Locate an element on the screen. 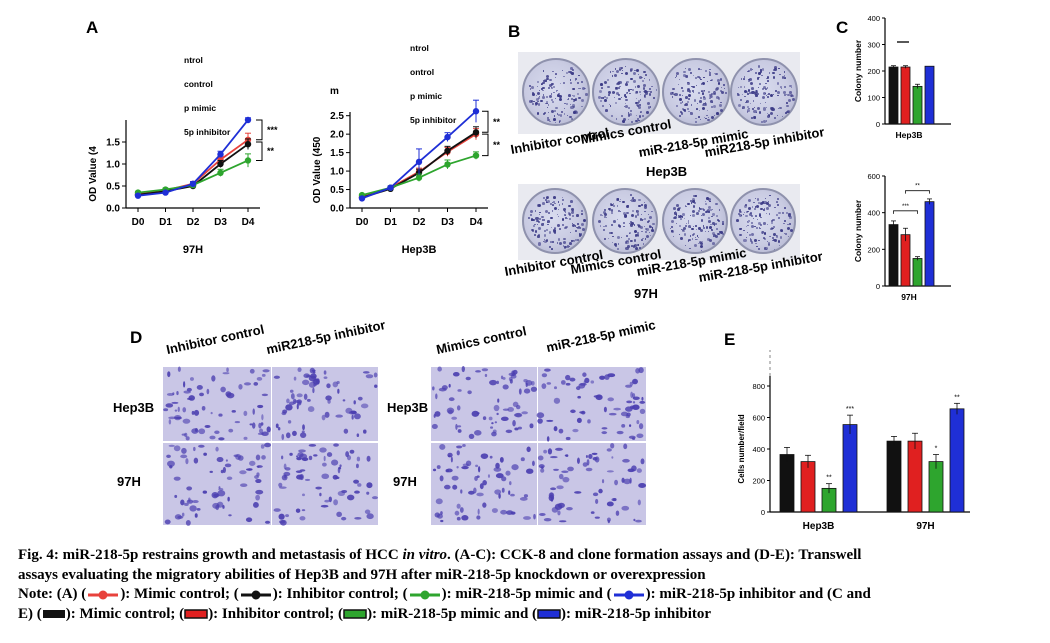 Image resolution: width=1050 pixels, height=643 pixels. y-tick-label: 0.0 is located at coordinates (113, 209).